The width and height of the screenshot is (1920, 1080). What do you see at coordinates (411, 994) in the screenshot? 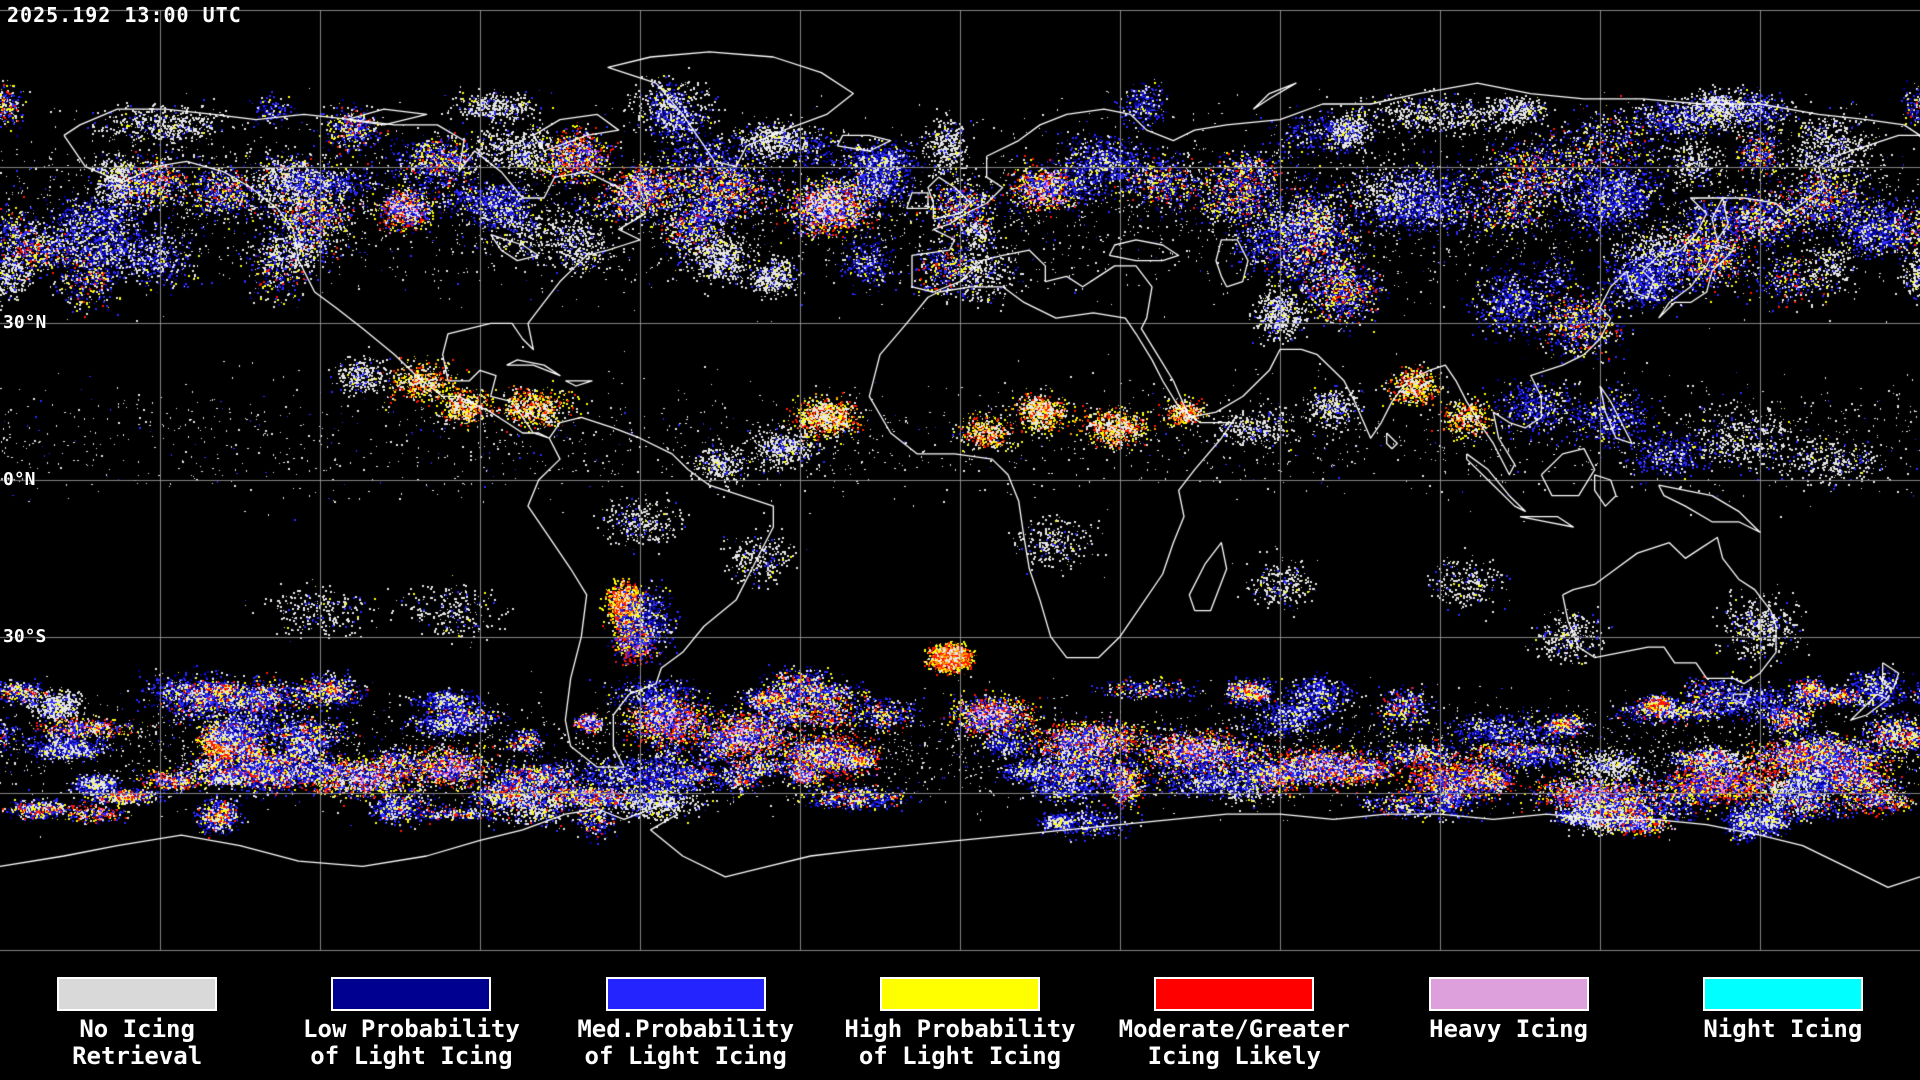
I see `legend-swatch-low-probability` at bounding box center [411, 994].